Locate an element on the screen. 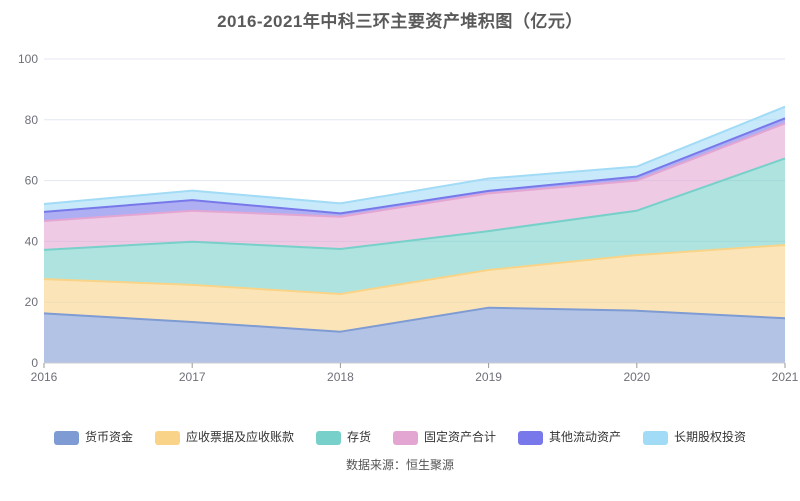  legend-label: 应收票据及应收账款 is located at coordinates (239, 437).